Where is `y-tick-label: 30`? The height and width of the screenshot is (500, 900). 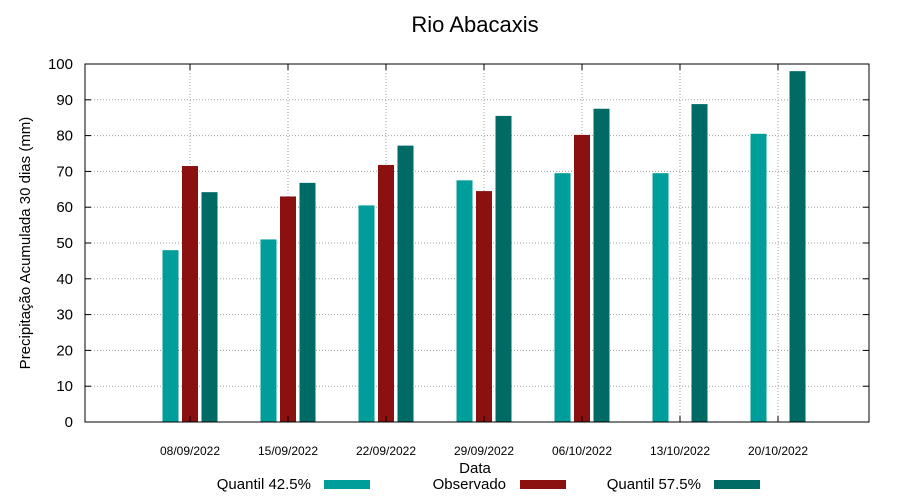 y-tick-label: 30 is located at coordinates (64, 315).